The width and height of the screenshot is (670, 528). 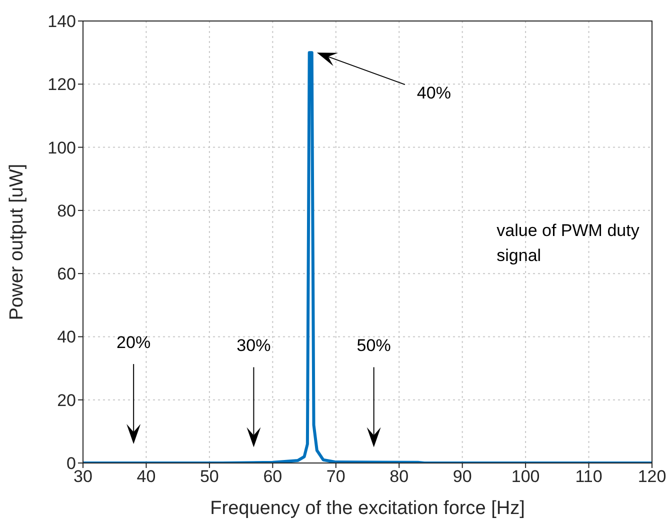 What do you see at coordinates (525, 476) in the screenshot?
I see `x-tick-label: 100` at bounding box center [525, 476].